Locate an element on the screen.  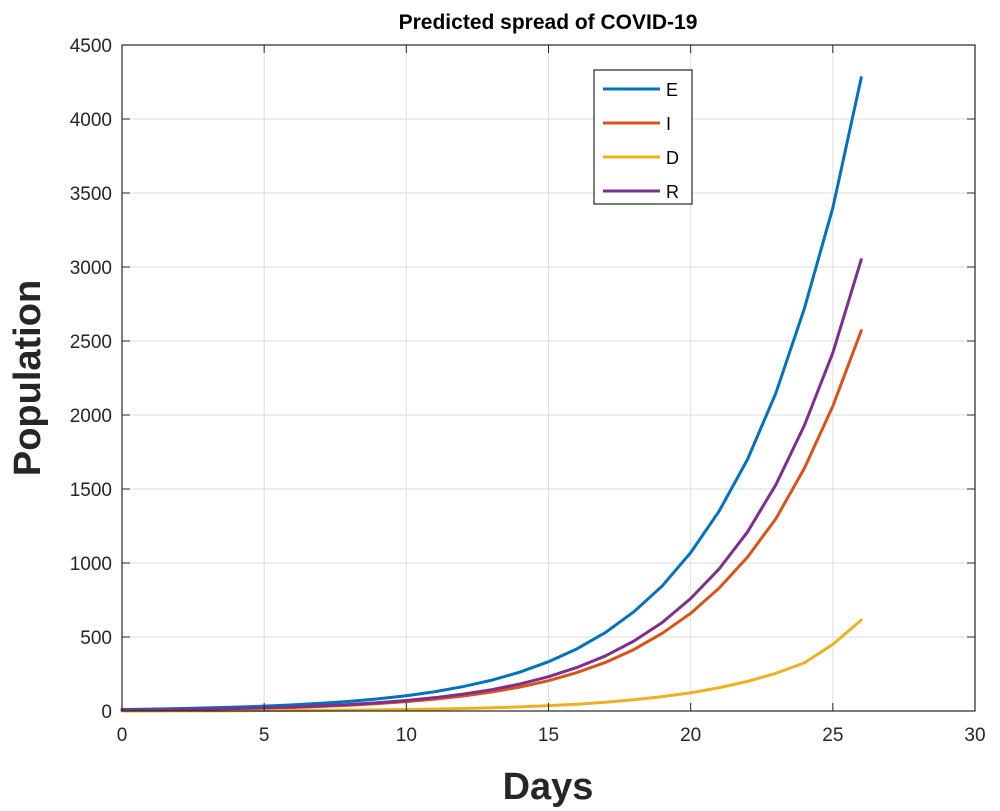
x-tick-label: 0 is located at coordinates (122, 735).